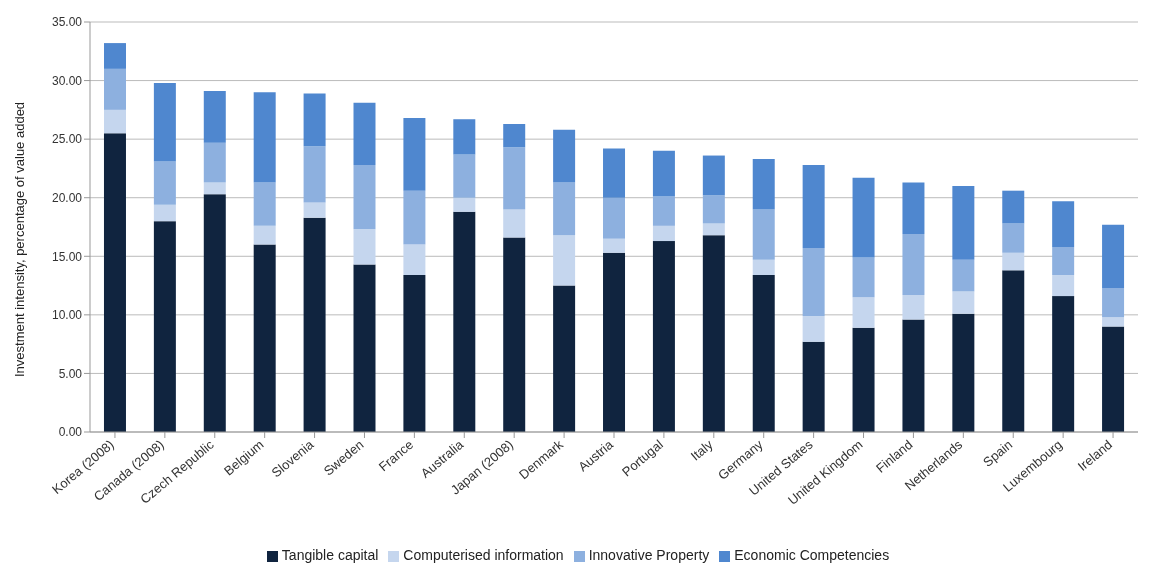 The width and height of the screenshot is (1154, 578). What do you see at coordinates (330, 555) in the screenshot?
I see `legend-label: Tangible capital` at bounding box center [330, 555].